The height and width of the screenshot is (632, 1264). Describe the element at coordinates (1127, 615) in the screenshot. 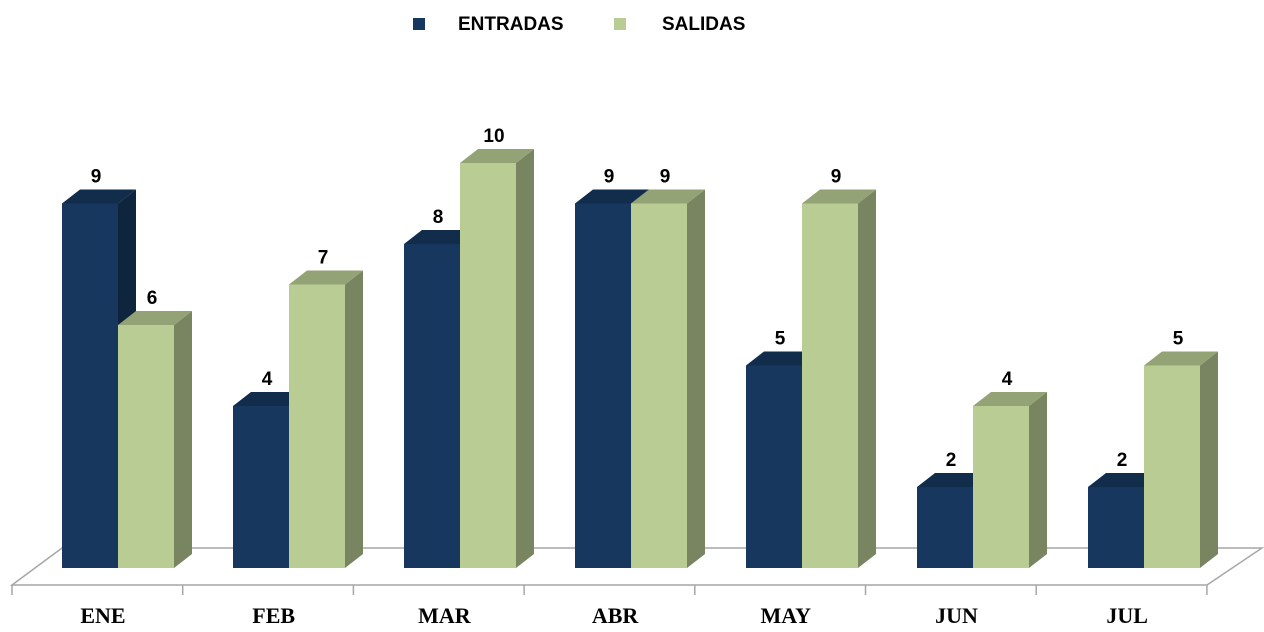

I see `x-tick-label: JUL` at that location.